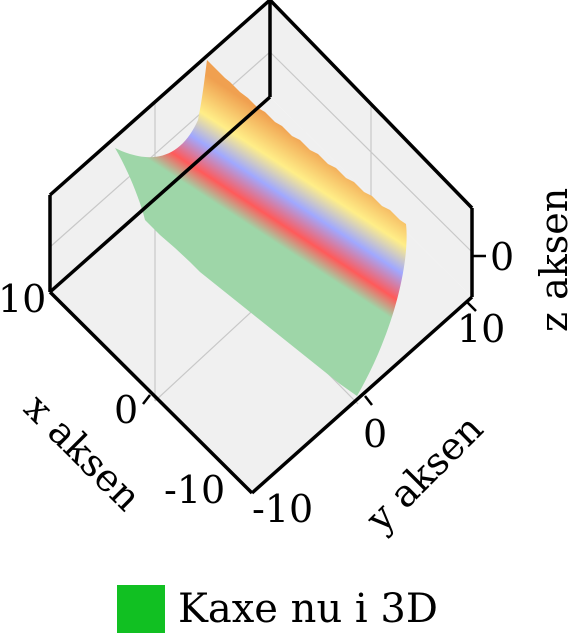 The width and height of the screenshot is (572, 634). I want to click on x-tick-mark, so click(146, 399).